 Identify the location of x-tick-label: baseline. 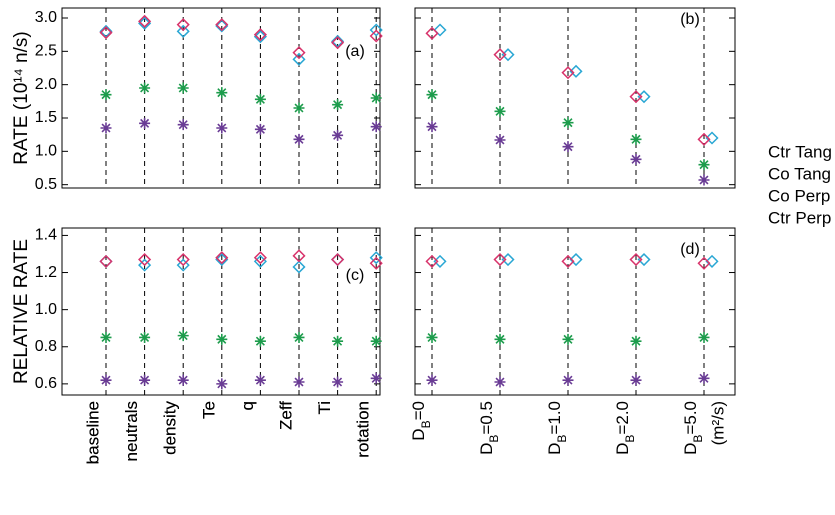
(92, 432).